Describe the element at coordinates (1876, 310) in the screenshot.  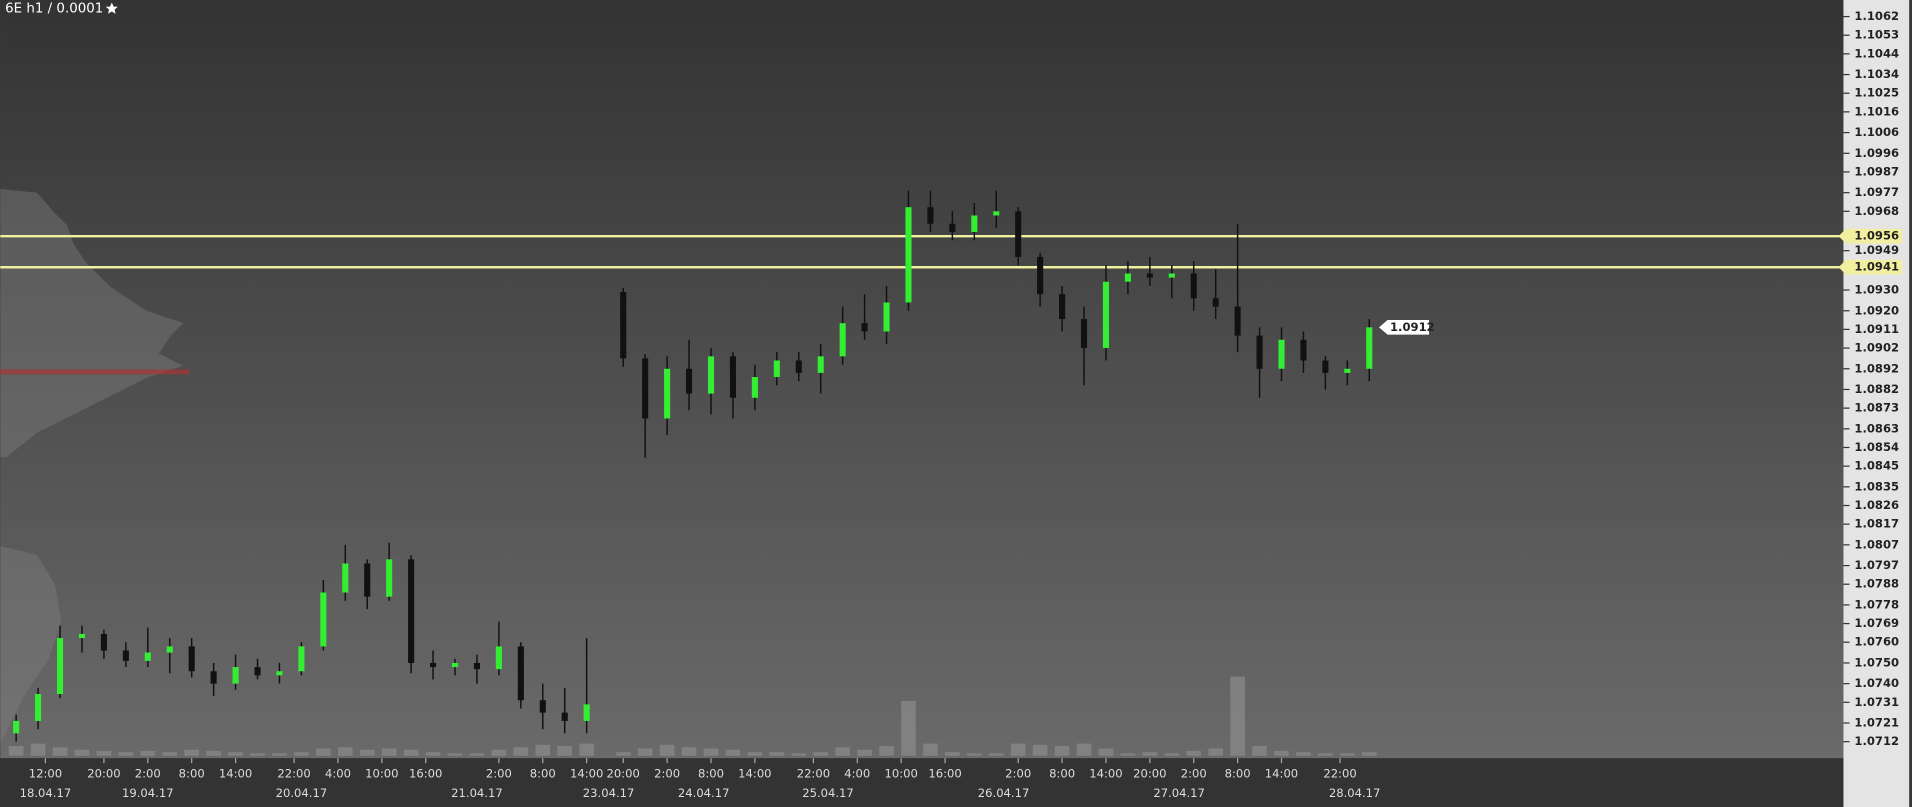
I see `y-tick-label: 1.0920` at that location.